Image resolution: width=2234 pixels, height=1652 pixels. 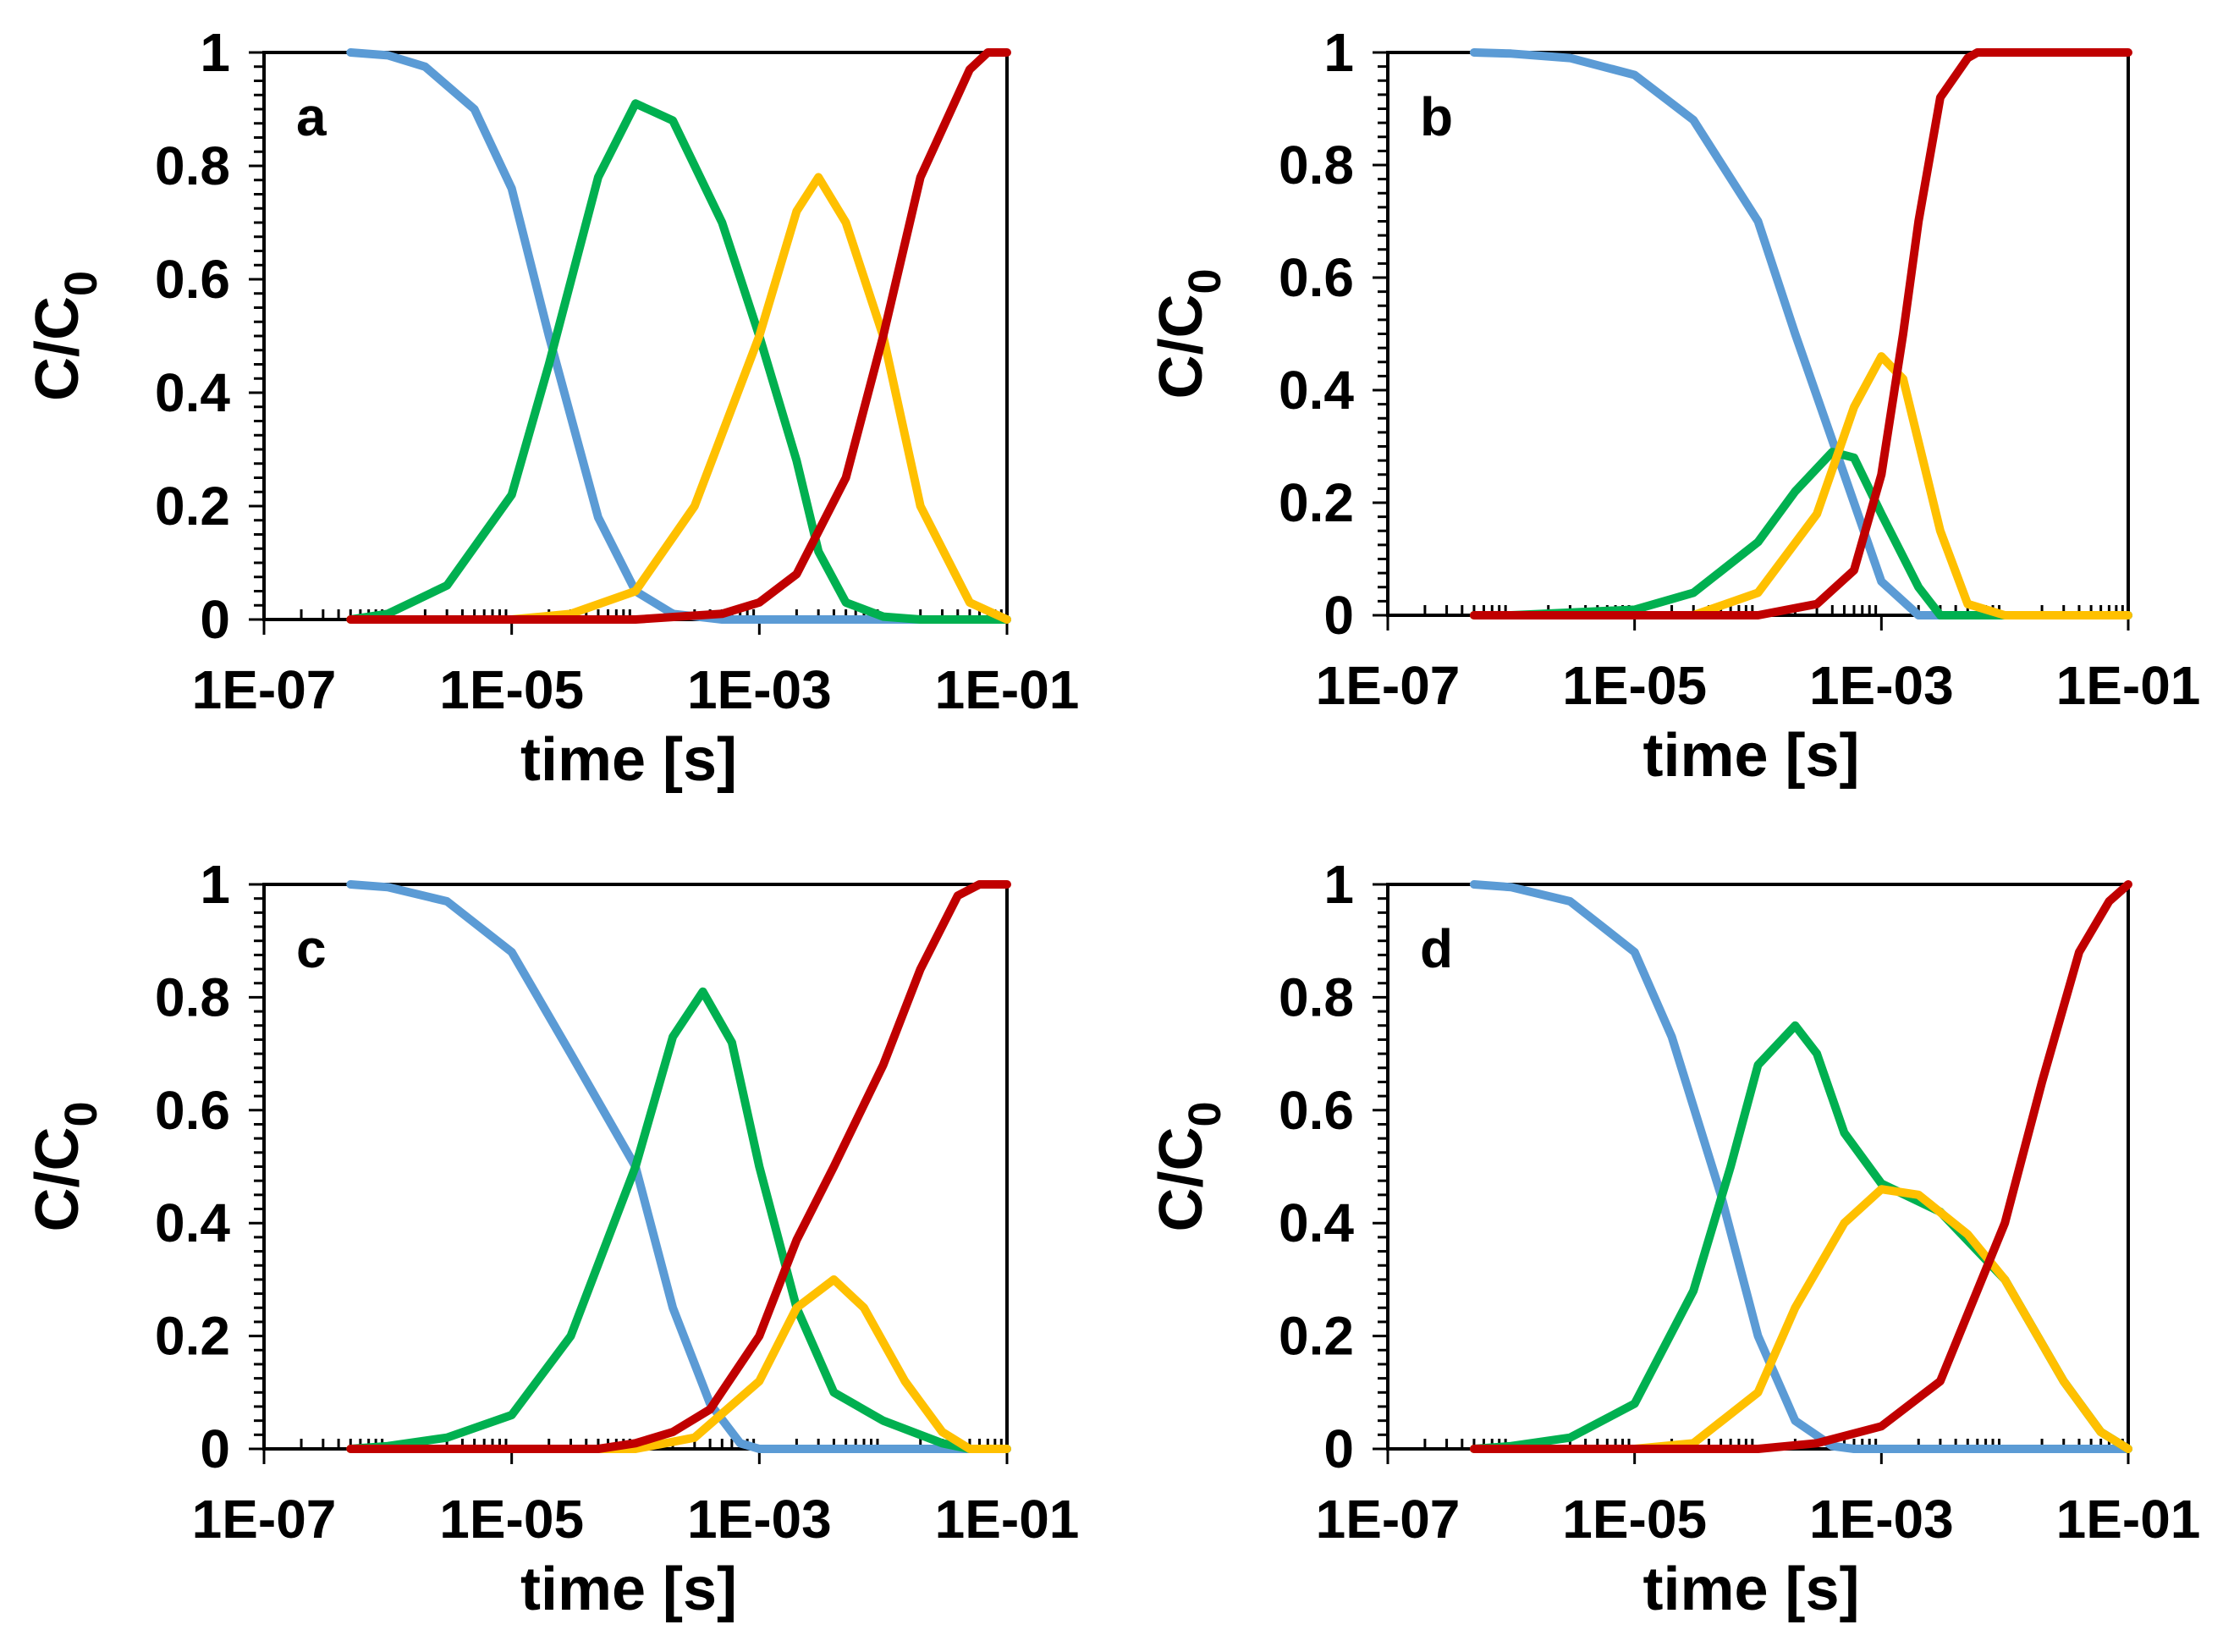 What do you see at coordinates (1436, 116) in the screenshot?
I see `panel-label: b` at bounding box center [1436, 116].